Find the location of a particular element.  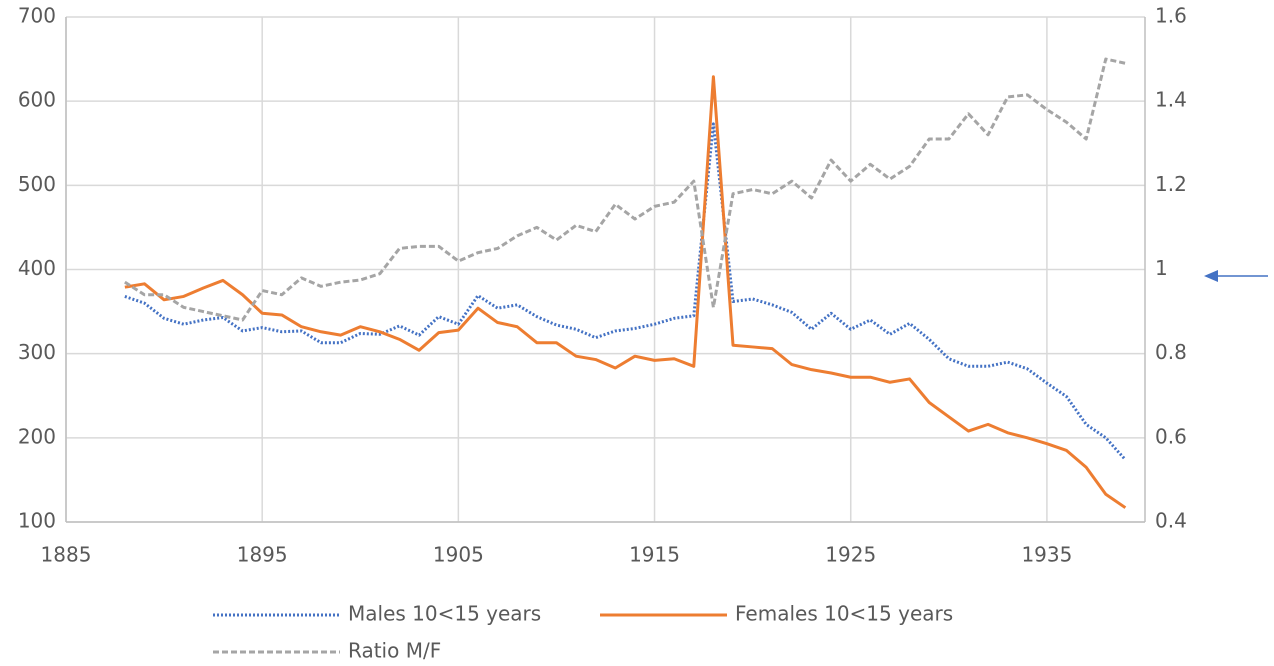

y2-tick-label: 1.6 is located at coordinates (1171, 16).